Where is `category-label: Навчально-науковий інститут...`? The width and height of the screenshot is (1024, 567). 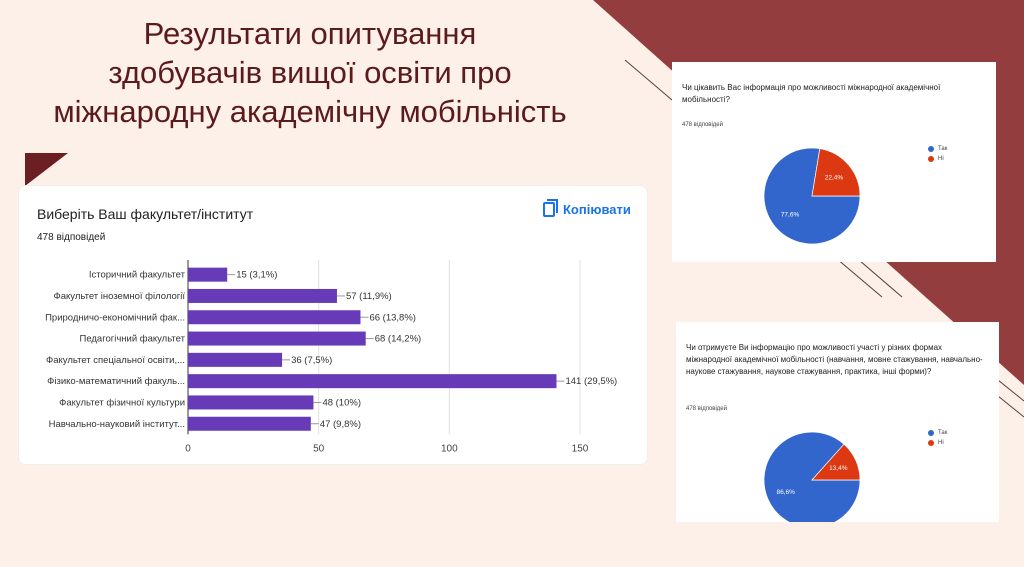
category-label: Навчально-науковий інститут... is located at coordinates (117, 424).